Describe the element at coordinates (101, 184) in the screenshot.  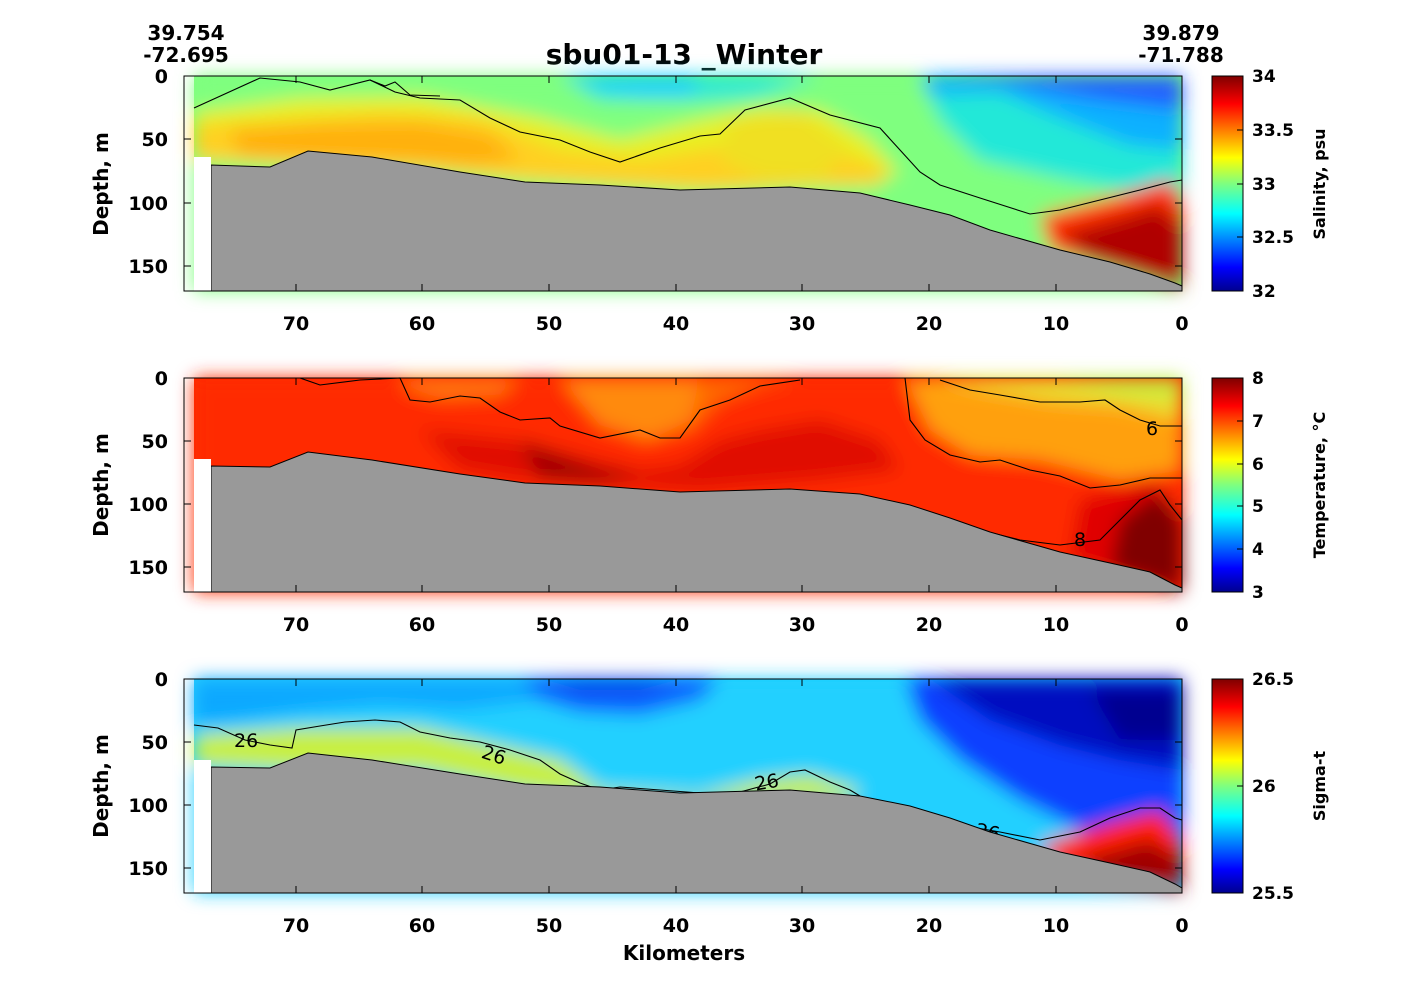
I see `salinity-y-axis-label: Depth, m` at that location.